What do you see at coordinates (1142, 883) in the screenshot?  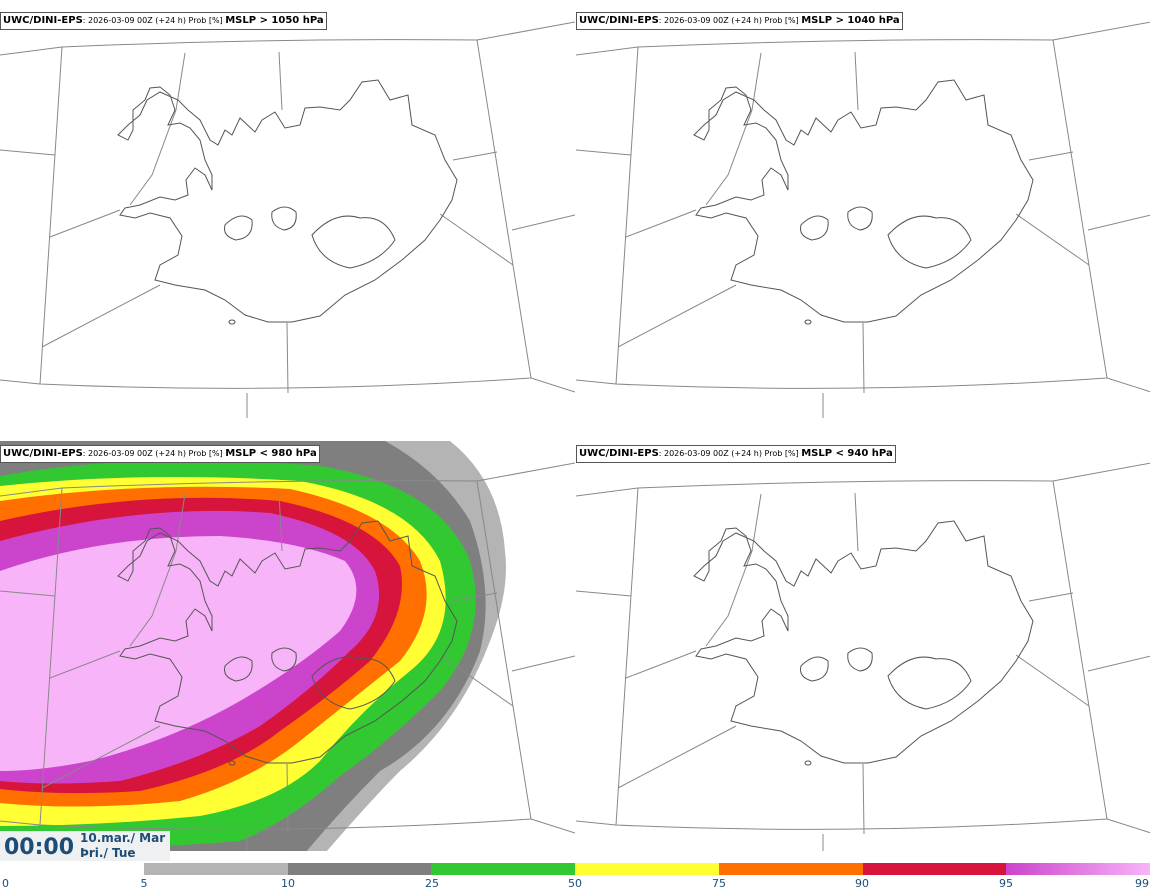 I see `colorbar-tick-label: 99` at bounding box center [1142, 883].